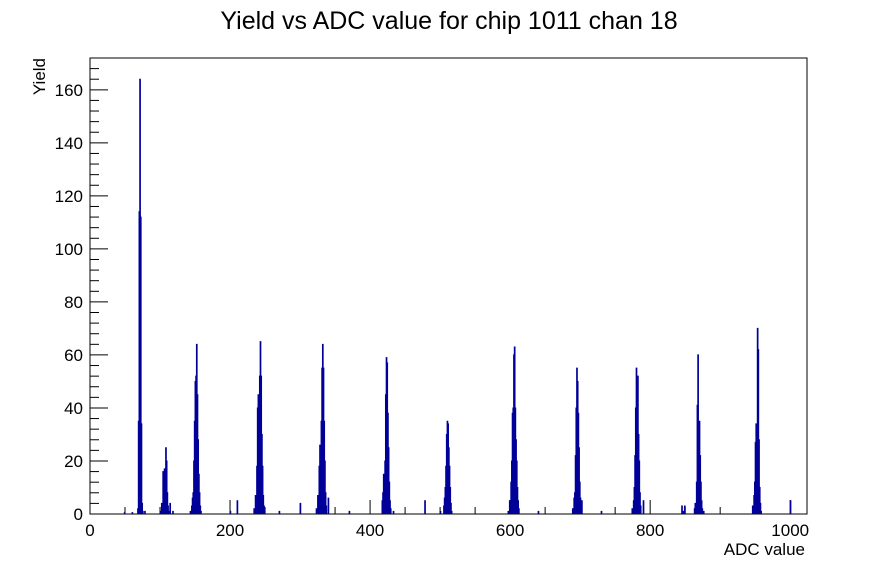 This screenshot has height=572, width=896. Describe the element at coordinates (69, 143) in the screenshot. I see `y-tick-label: 140` at that location.